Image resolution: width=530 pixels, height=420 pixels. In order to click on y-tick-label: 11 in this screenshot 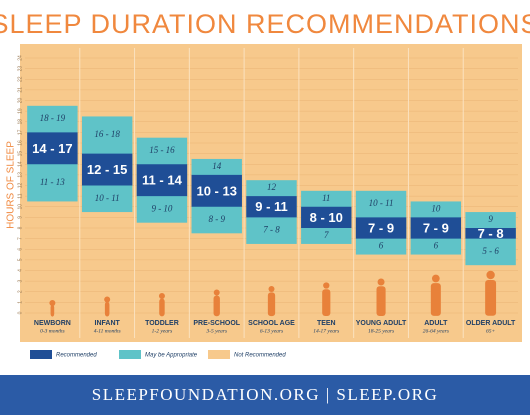, I will do `click(20, 195)`.